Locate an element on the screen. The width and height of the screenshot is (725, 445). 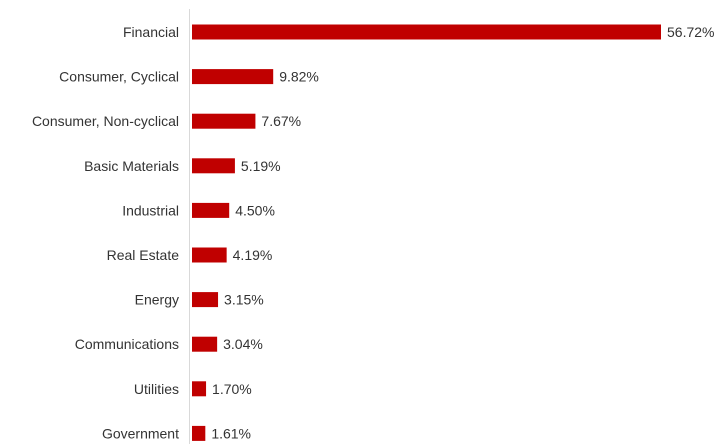
category-label: Basic Materials is located at coordinates (131, 166).